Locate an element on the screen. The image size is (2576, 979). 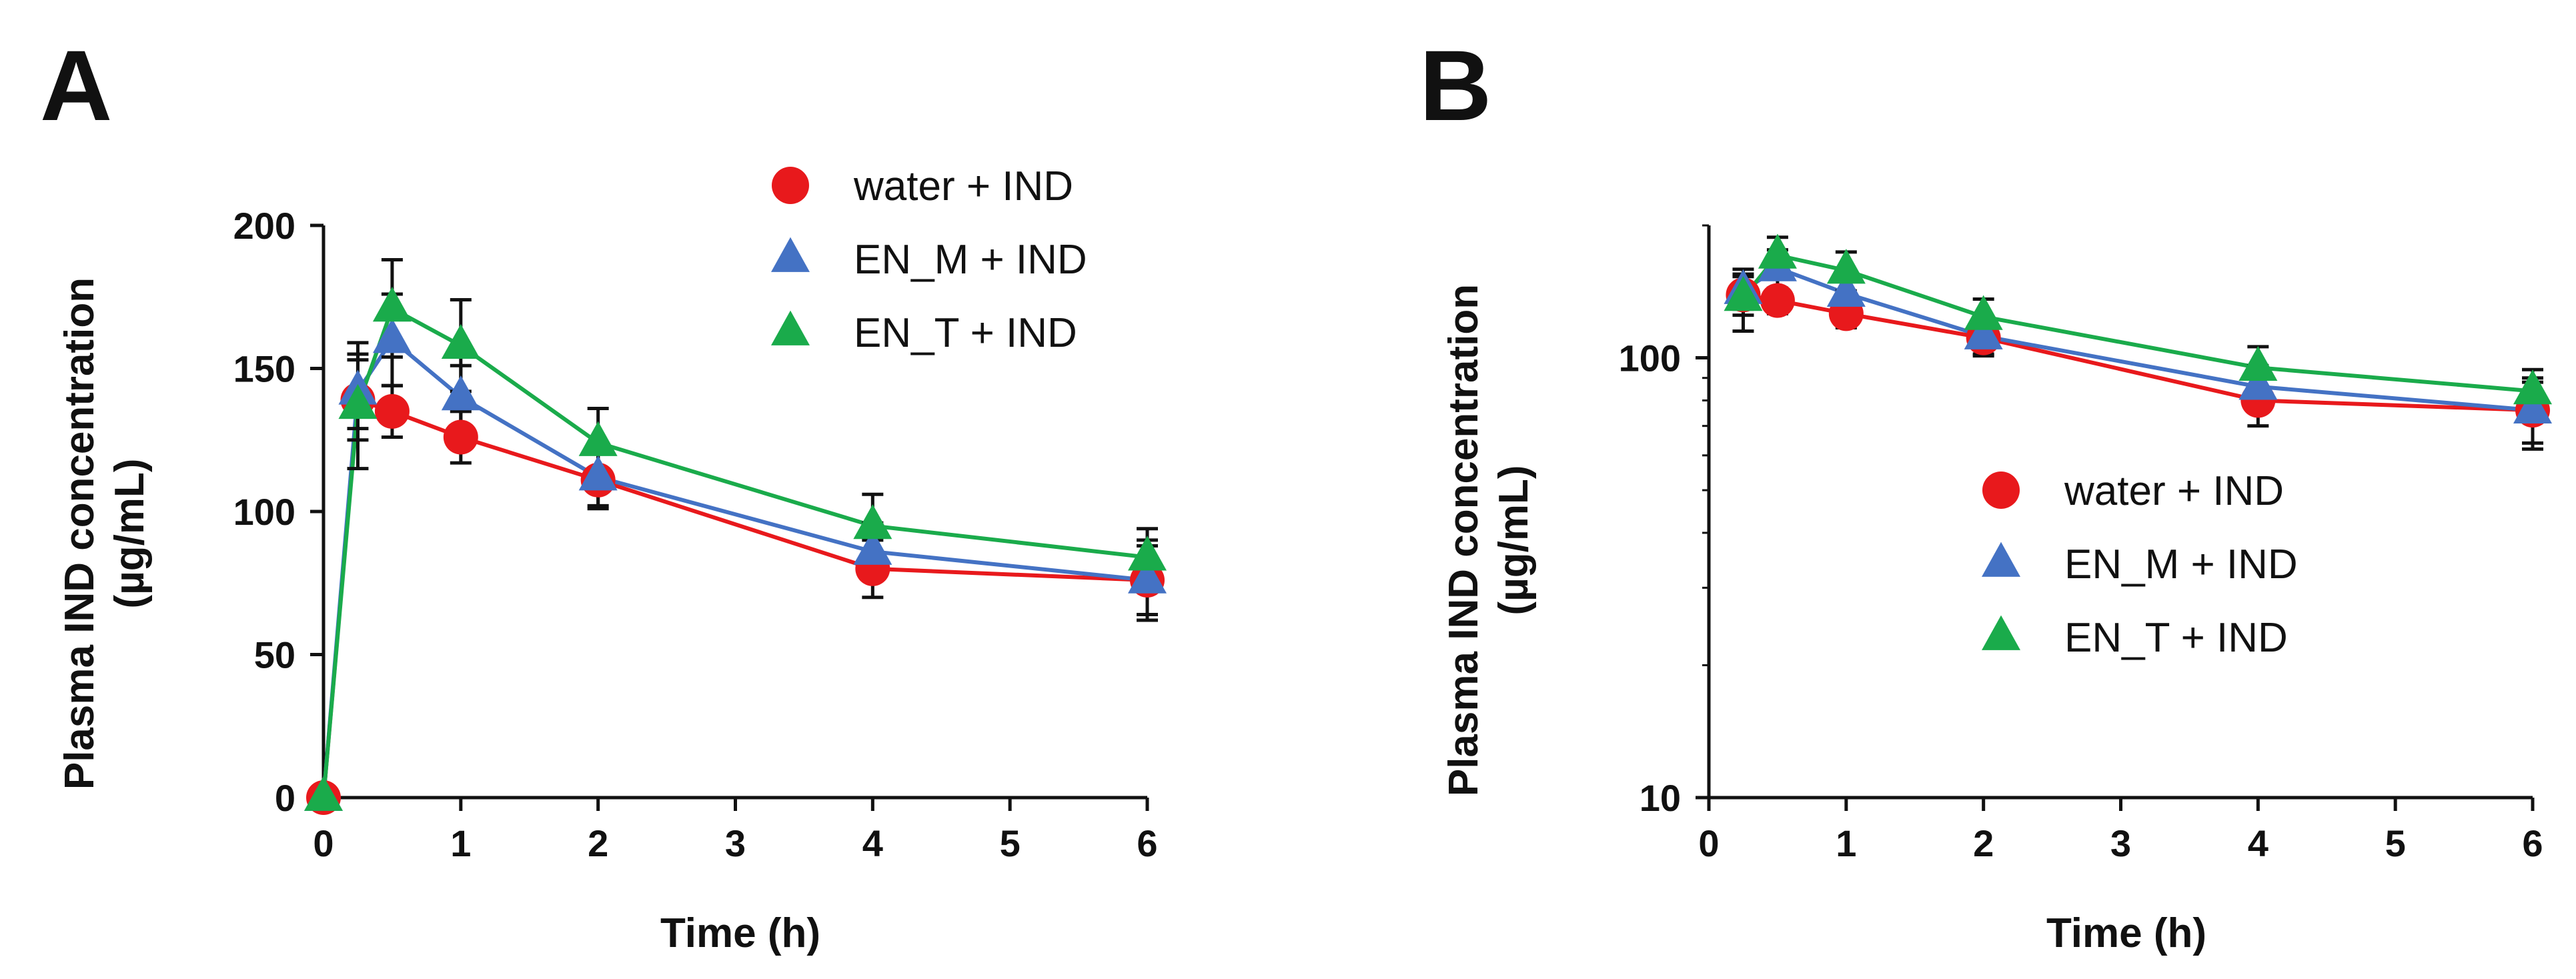
panel-label-b: B is located at coordinates (1455, 85).